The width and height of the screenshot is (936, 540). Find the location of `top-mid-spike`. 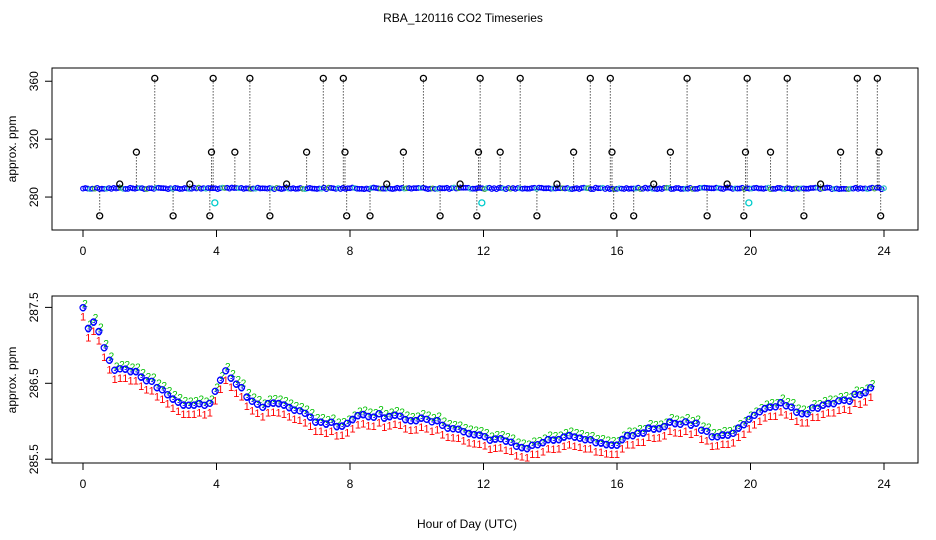

top-mid-spike is located at coordinates (507, 168).